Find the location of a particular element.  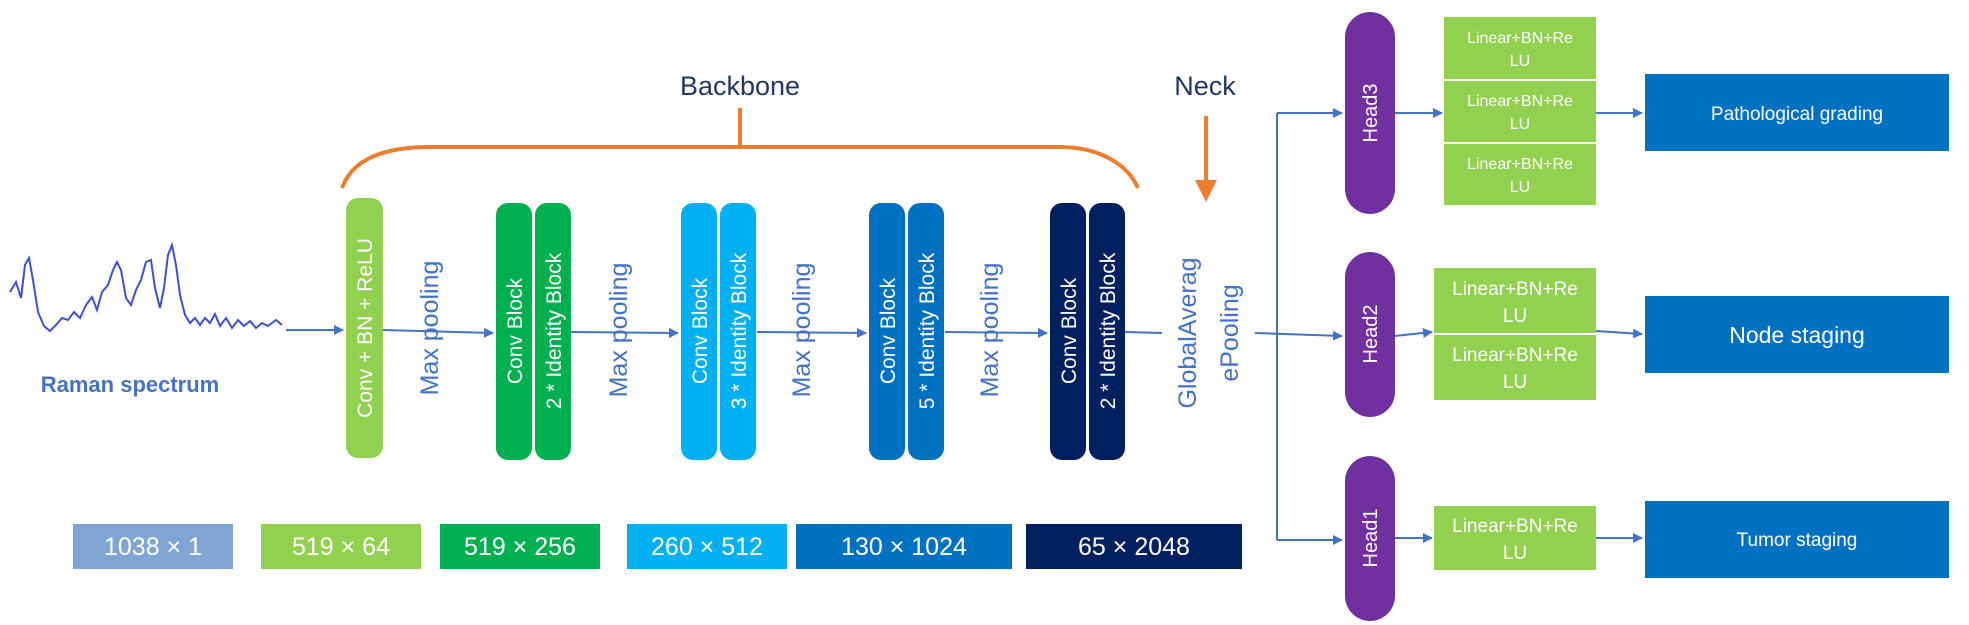

stage1-conv-block-label: Conv Block is located at coordinates (515, 330).